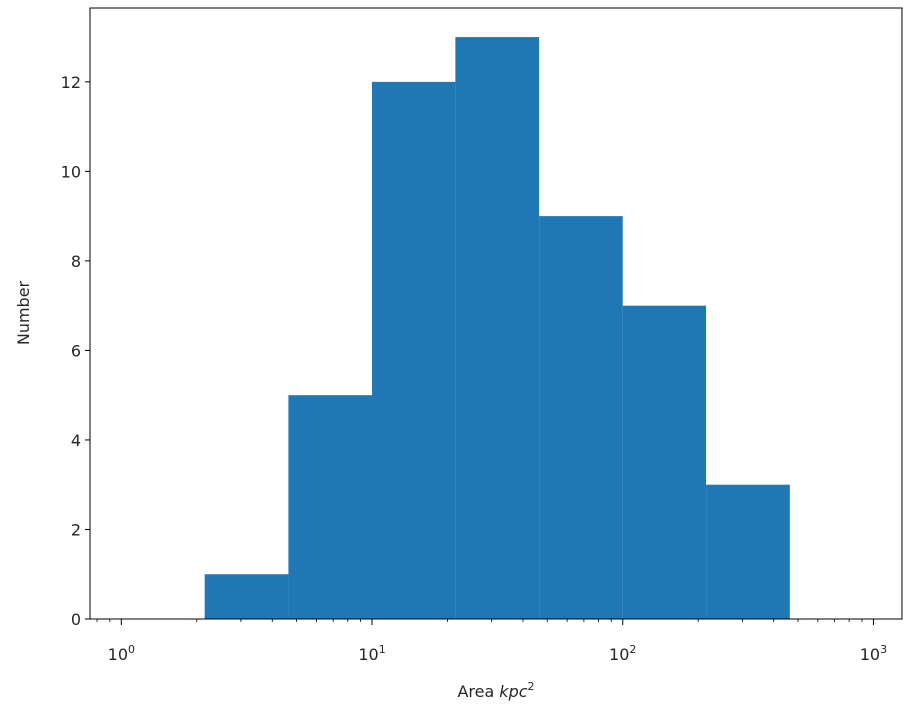 This screenshot has width=903, height=711. Describe the element at coordinates (76, 350) in the screenshot. I see `y-tick-label: 6` at that location.